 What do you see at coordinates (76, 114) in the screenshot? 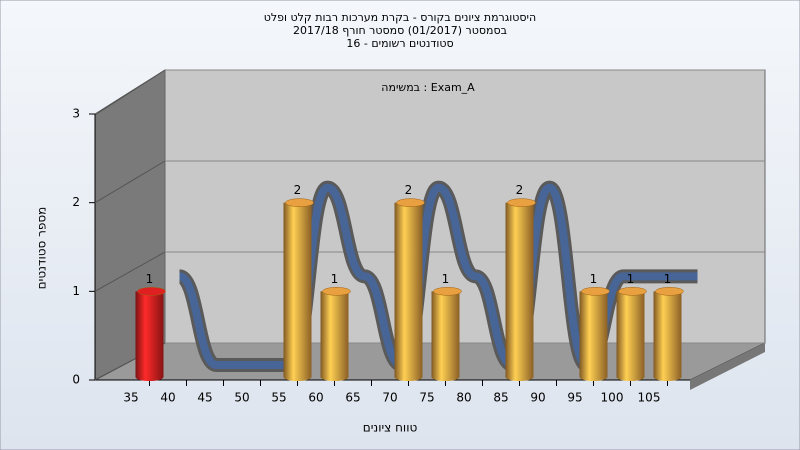
I see `y-tick-label: 3` at bounding box center [76, 114].